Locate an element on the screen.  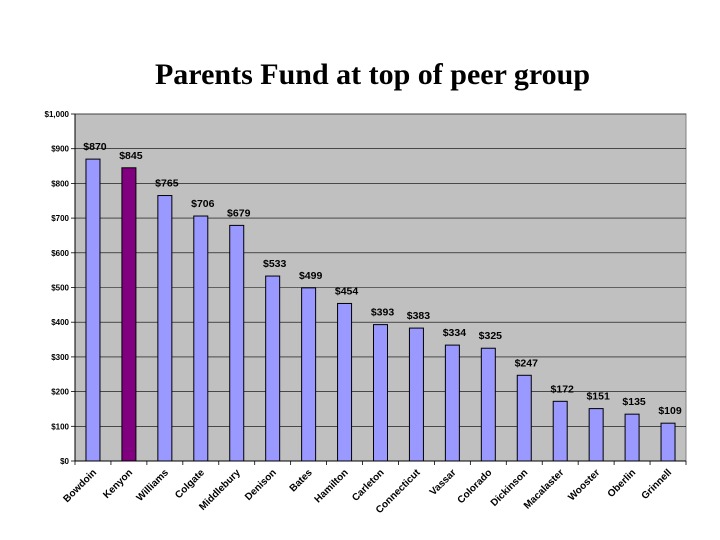
data-label-connecticut: $383 is located at coordinates (419, 316).